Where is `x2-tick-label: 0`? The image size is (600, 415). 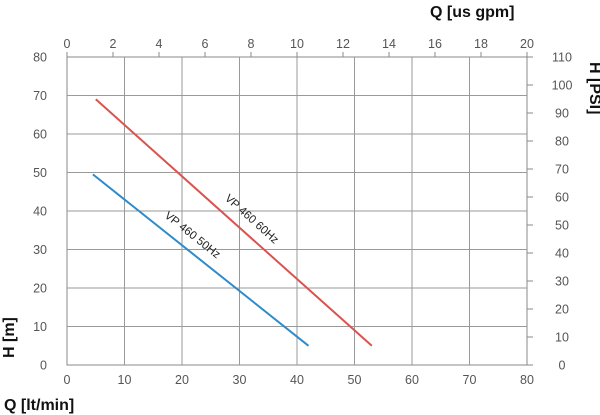 x2-tick-label: 0 is located at coordinates (67, 44).